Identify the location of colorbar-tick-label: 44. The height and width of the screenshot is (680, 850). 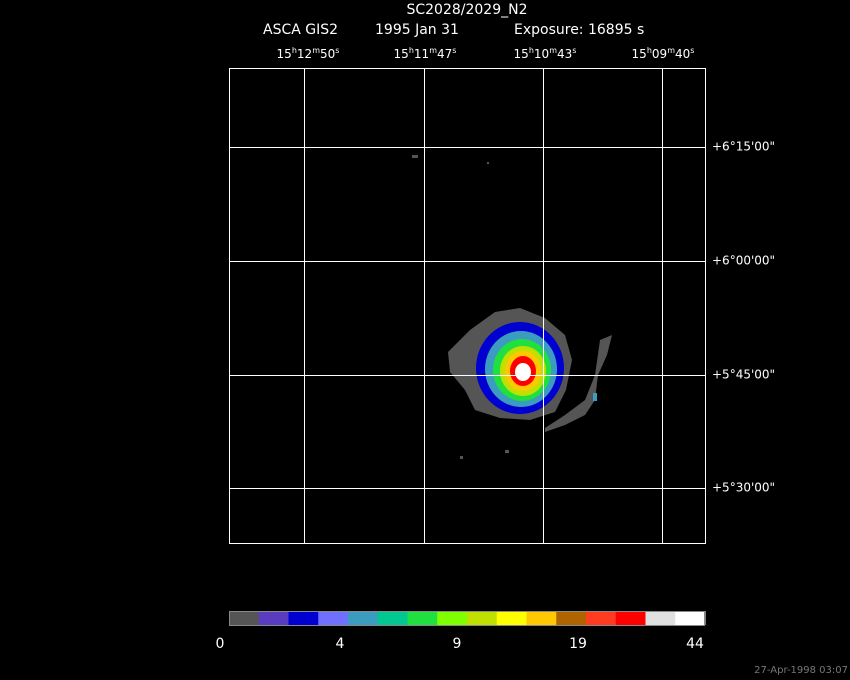
(695, 644).